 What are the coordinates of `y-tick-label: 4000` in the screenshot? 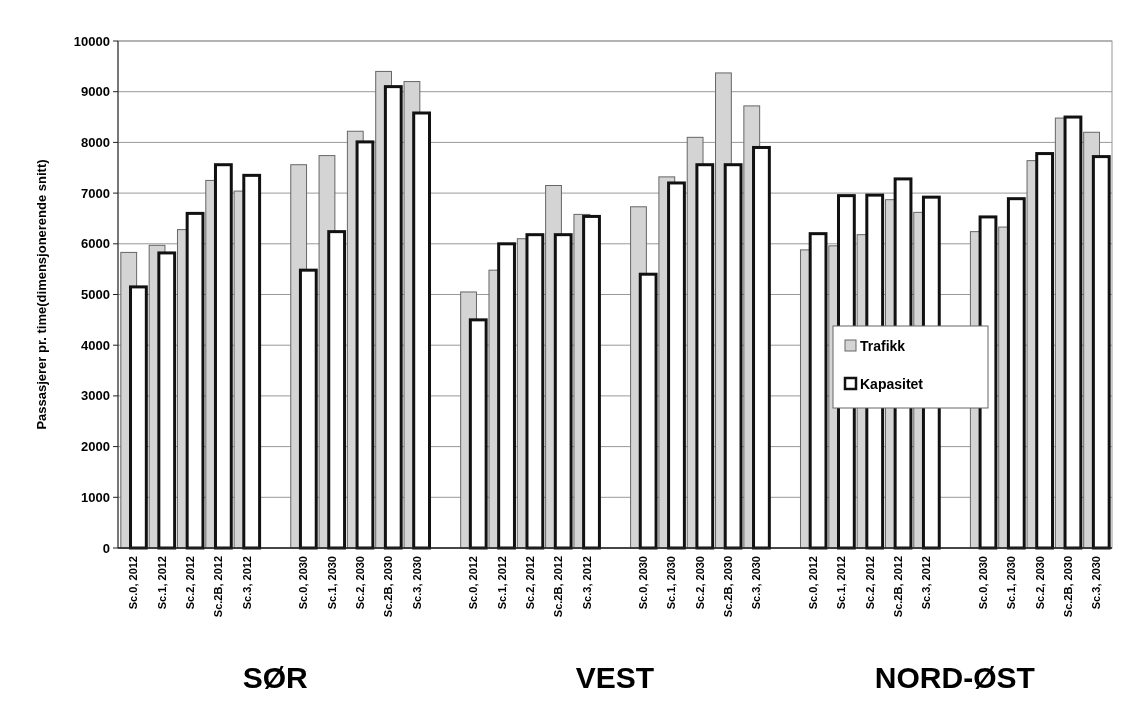 It's located at (95, 345).